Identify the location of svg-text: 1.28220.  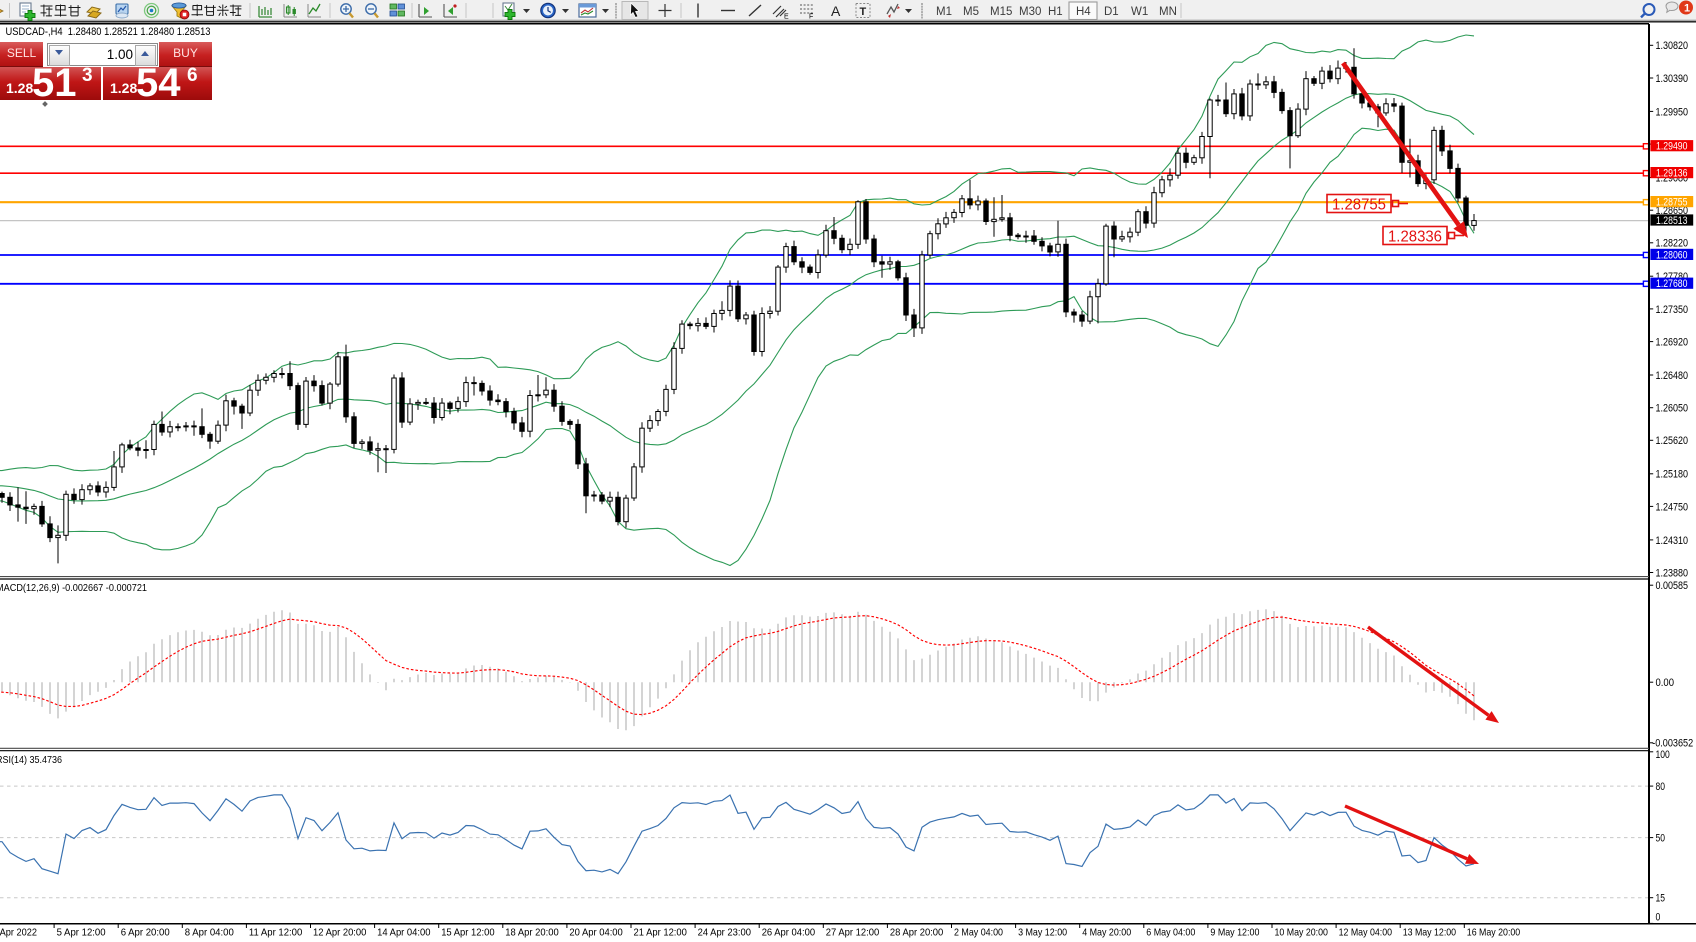
(1672, 244).